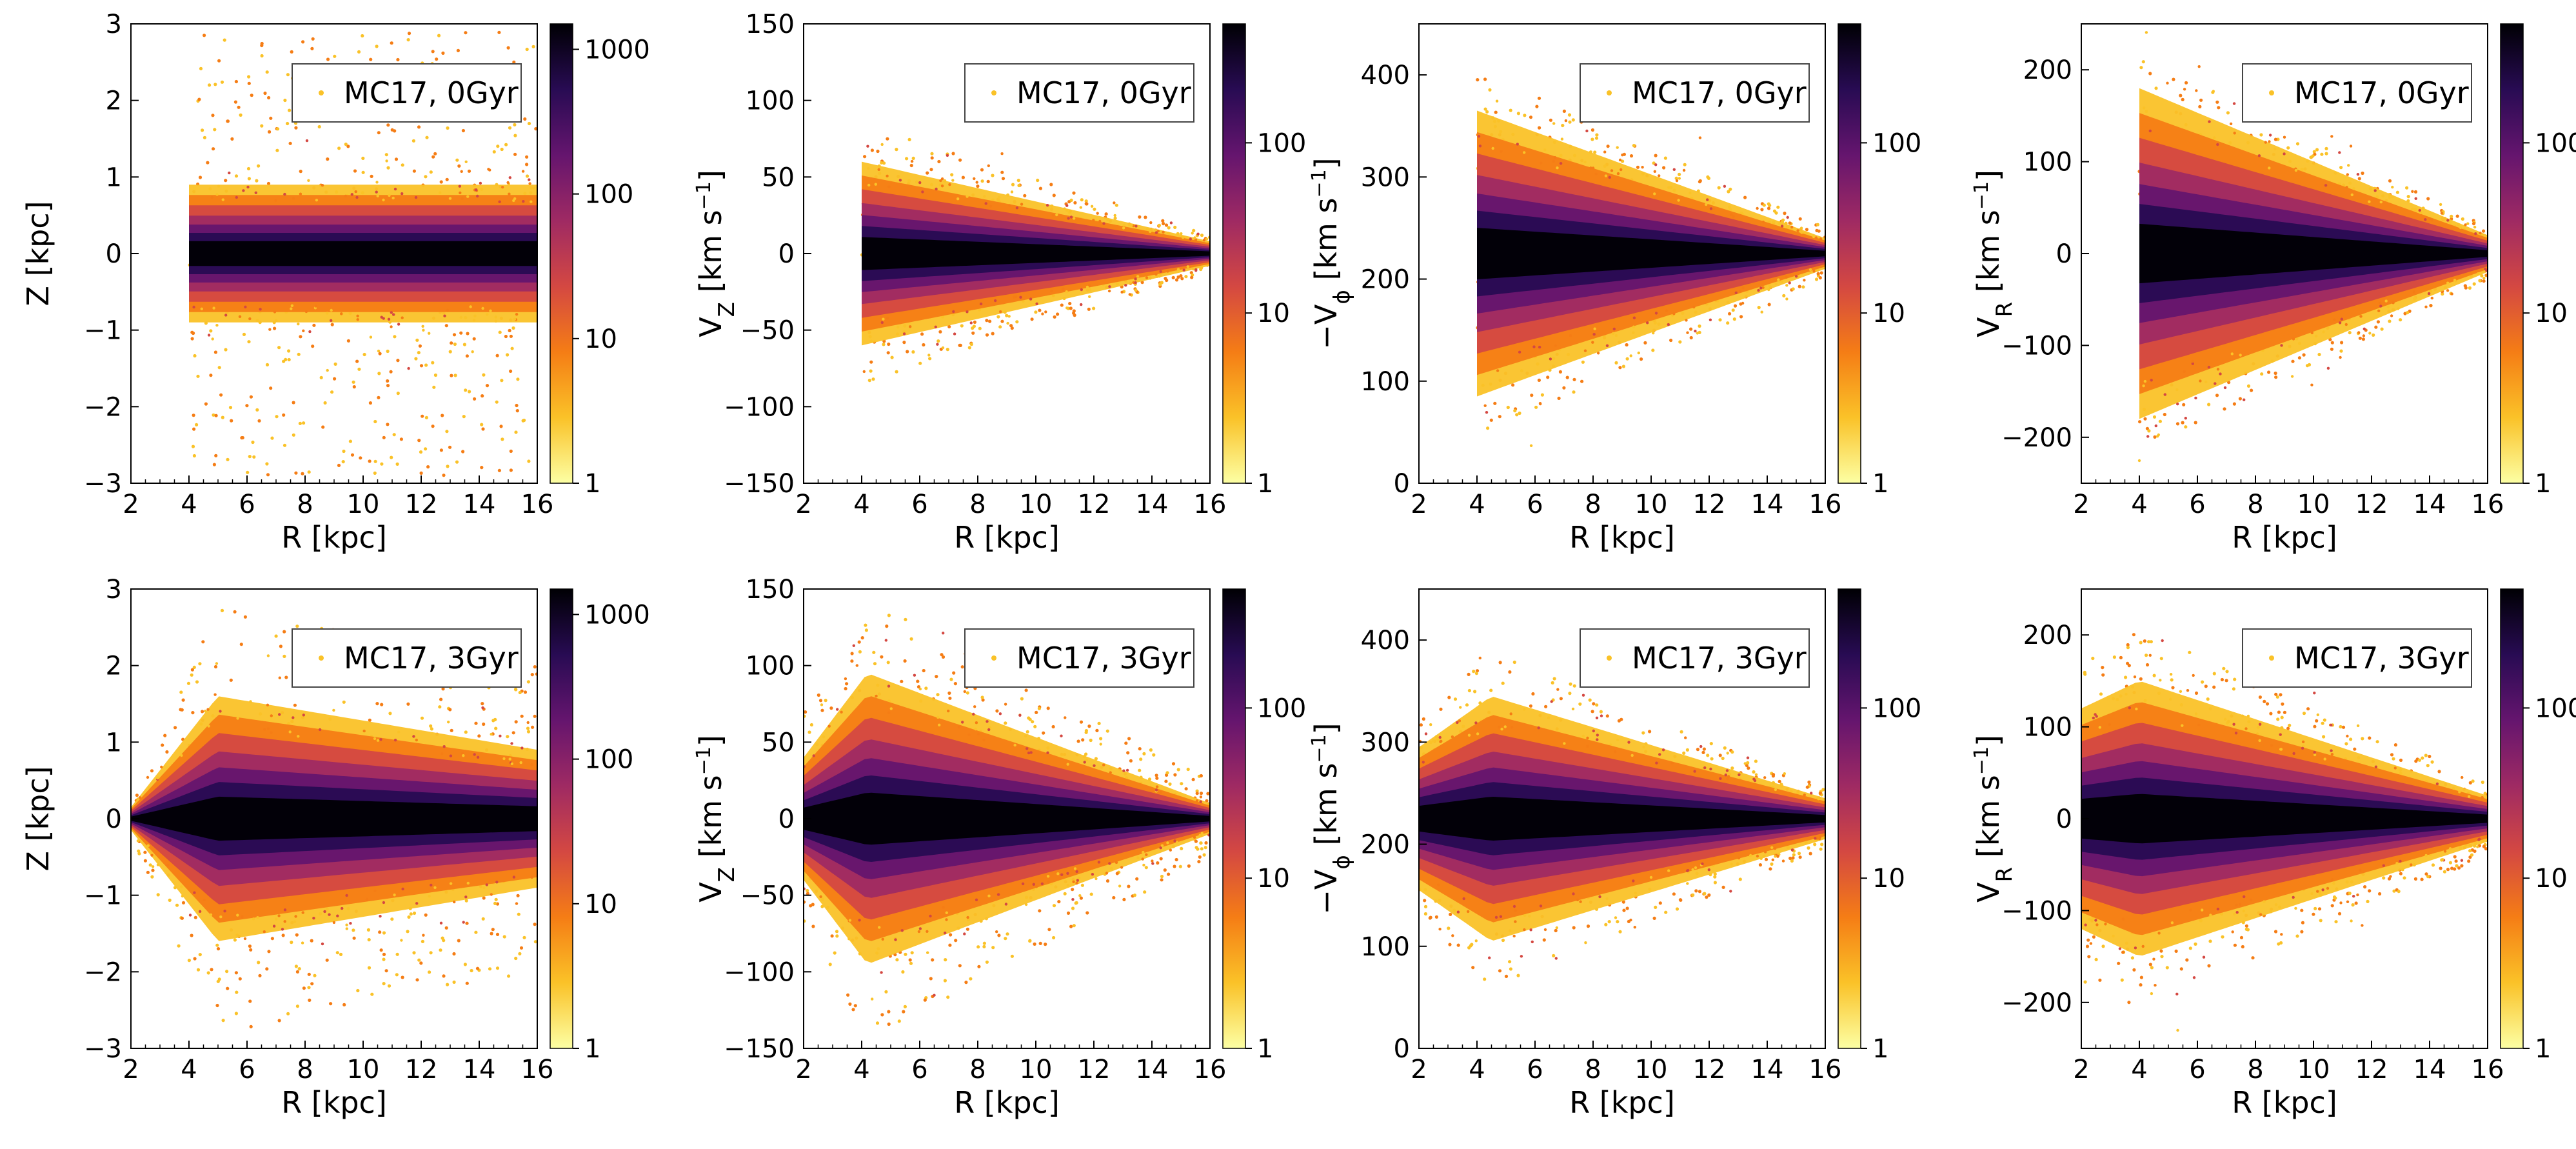 This screenshot has height=1149, width=2576. I want to click on x-tick-label: 16, so click(1210, 504).